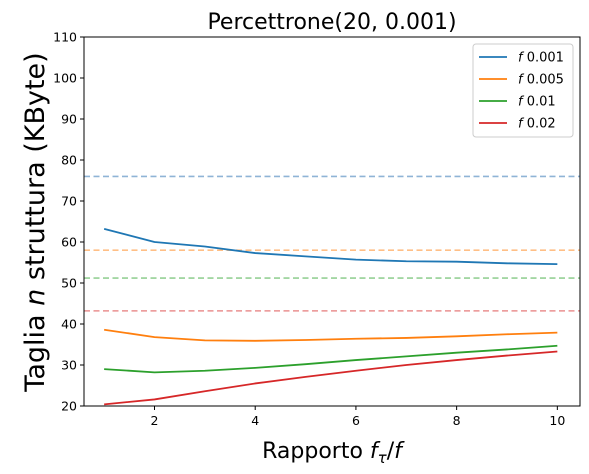 This screenshot has height=474, width=589. Describe the element at coordinates (331, 22) in the screenshot. I see `chart-title: Percettrone(20, 0.001)` at that location.